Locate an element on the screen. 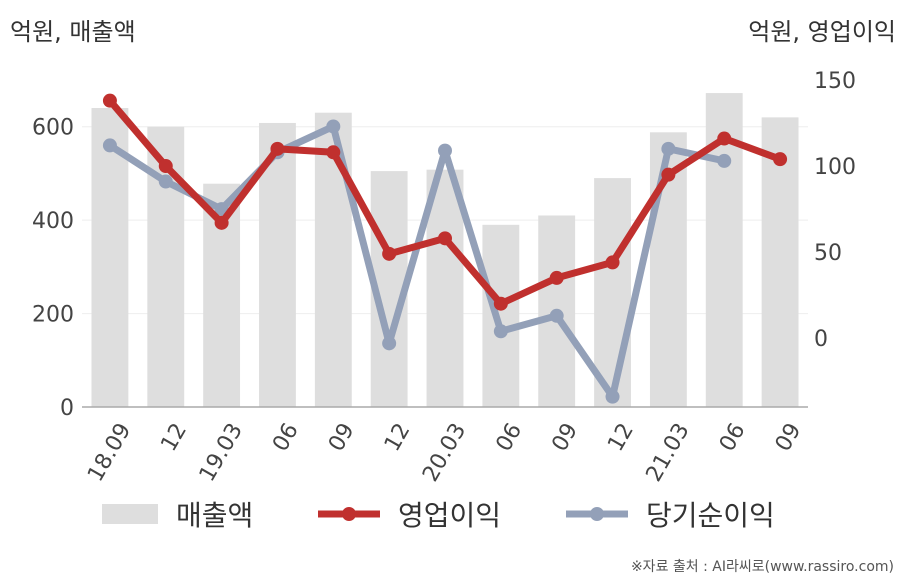  legend-item-operating-profit: 영업이익 is located at coordinates (409, 514).